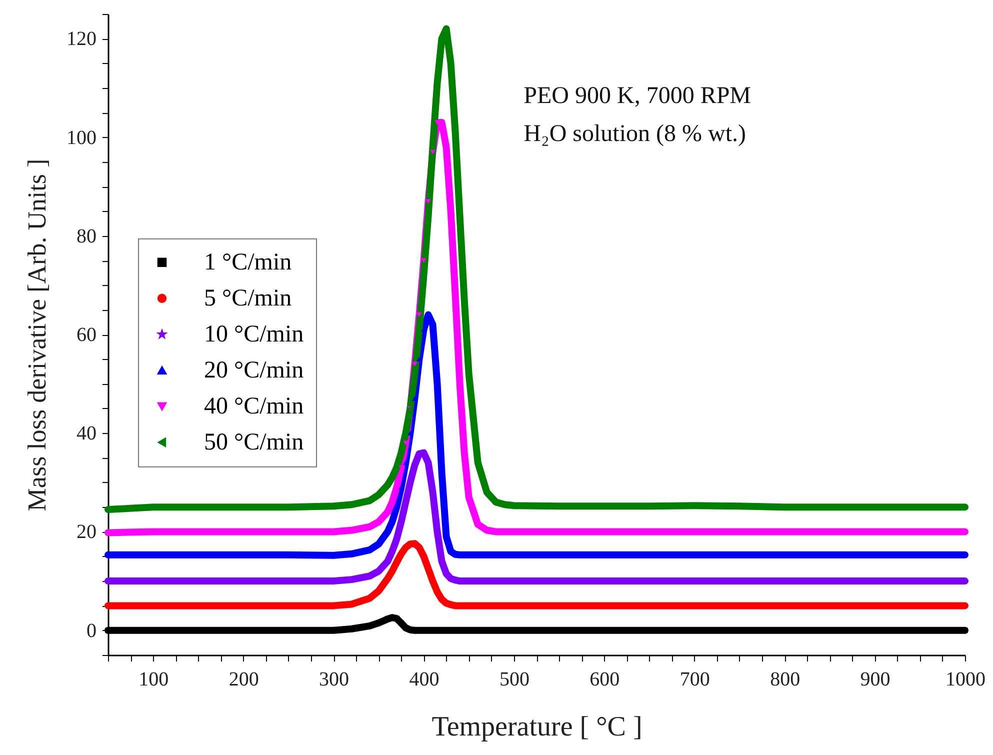 Image resolution: width=993 pixels, height=755 pixels. Describe the element at coordinates (153, 679) in the screenshot. I see `x-tick-label: 100` at that location.